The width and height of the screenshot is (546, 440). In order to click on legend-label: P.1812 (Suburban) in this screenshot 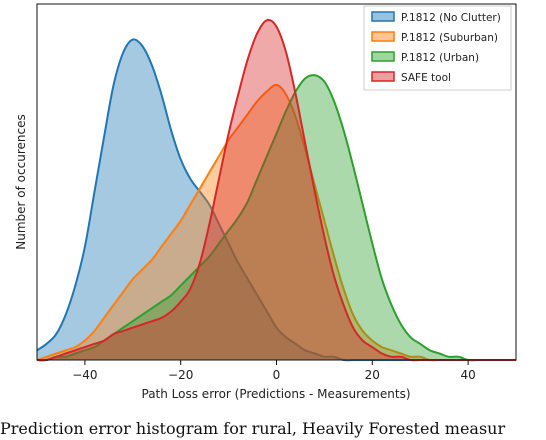, I will do `click(449, 38)`.